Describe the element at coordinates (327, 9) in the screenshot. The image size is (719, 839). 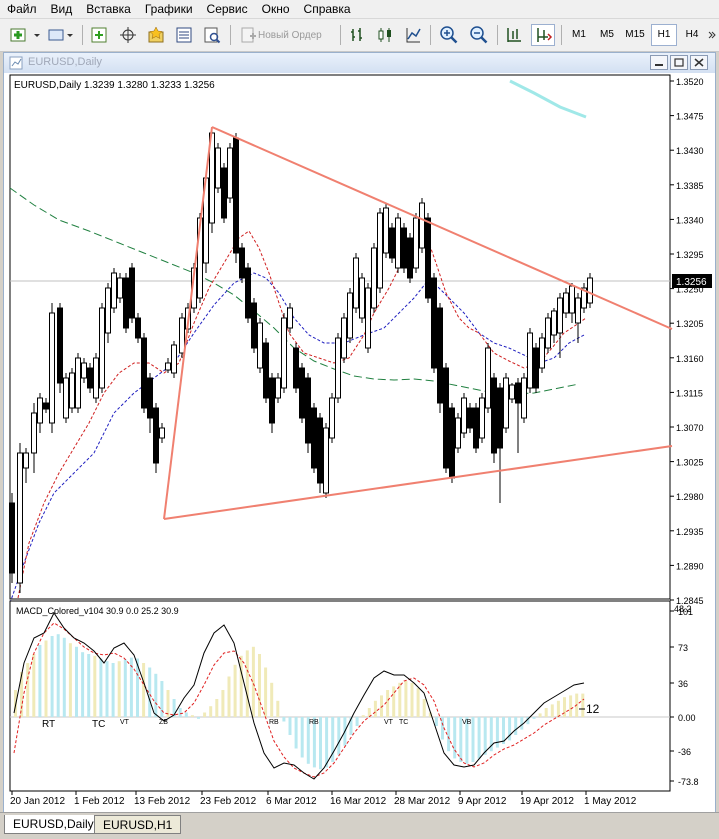
I see `menu-help: Справка` at that location.